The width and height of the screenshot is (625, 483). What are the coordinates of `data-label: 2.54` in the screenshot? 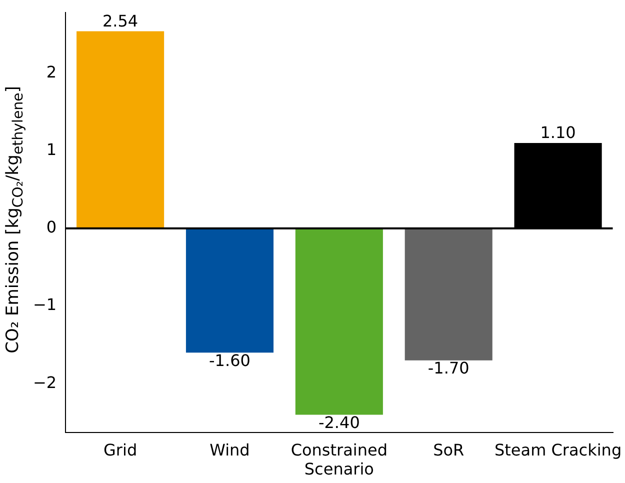 It's located at (120, 20).